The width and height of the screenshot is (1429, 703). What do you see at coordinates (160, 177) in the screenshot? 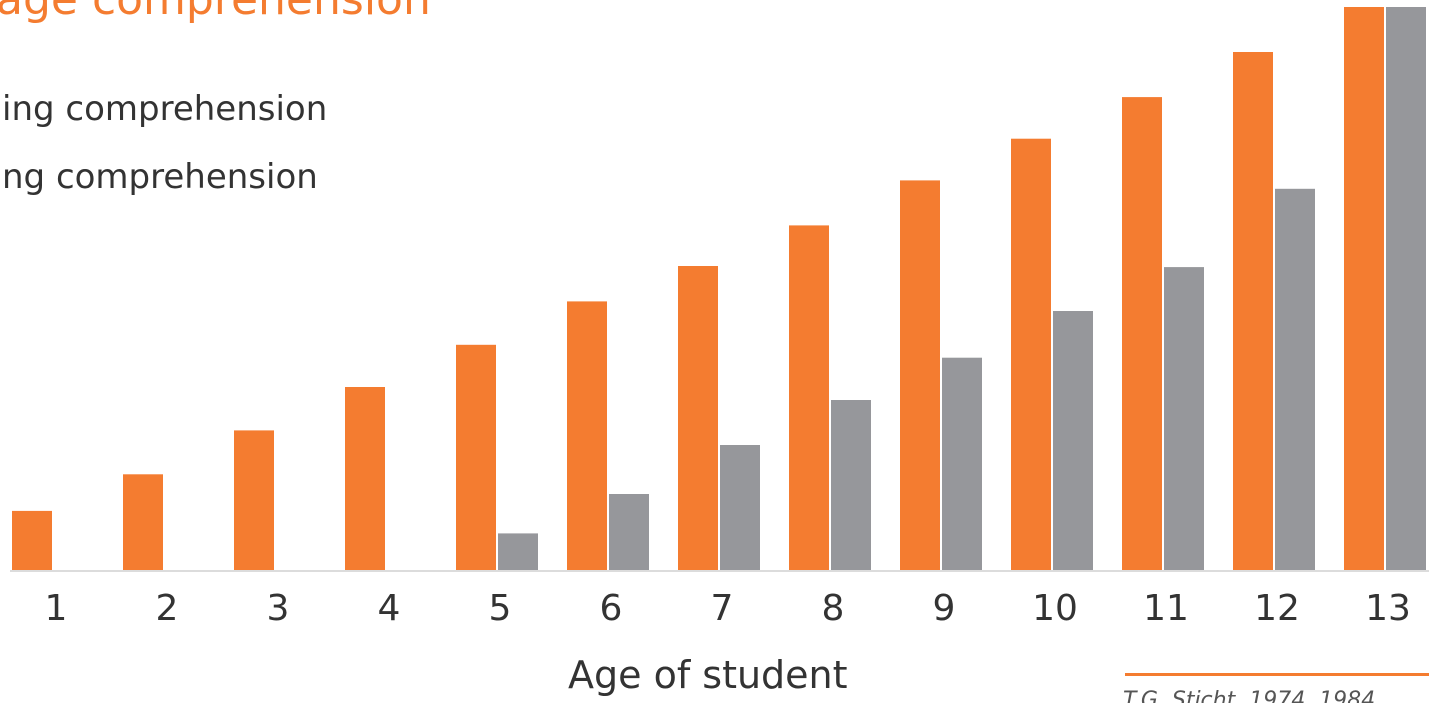
I see `legend-entry-series-2: ng comprehension` at bounding box center [160, 177].